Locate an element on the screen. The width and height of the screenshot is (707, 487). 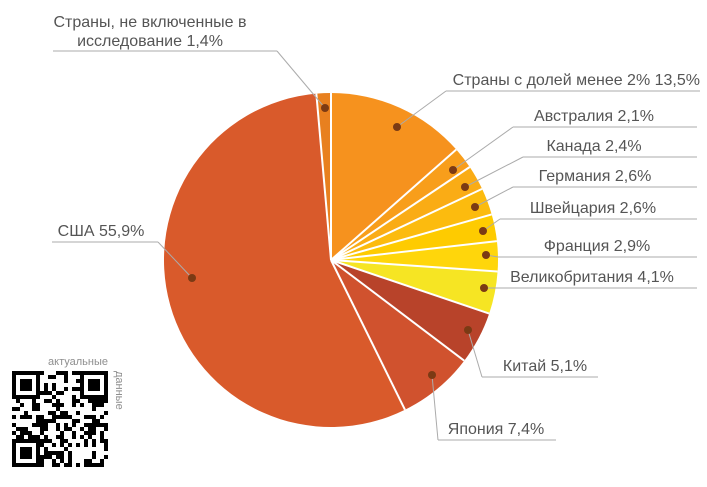
leader-line-usa is located at coordinates (175, 260).